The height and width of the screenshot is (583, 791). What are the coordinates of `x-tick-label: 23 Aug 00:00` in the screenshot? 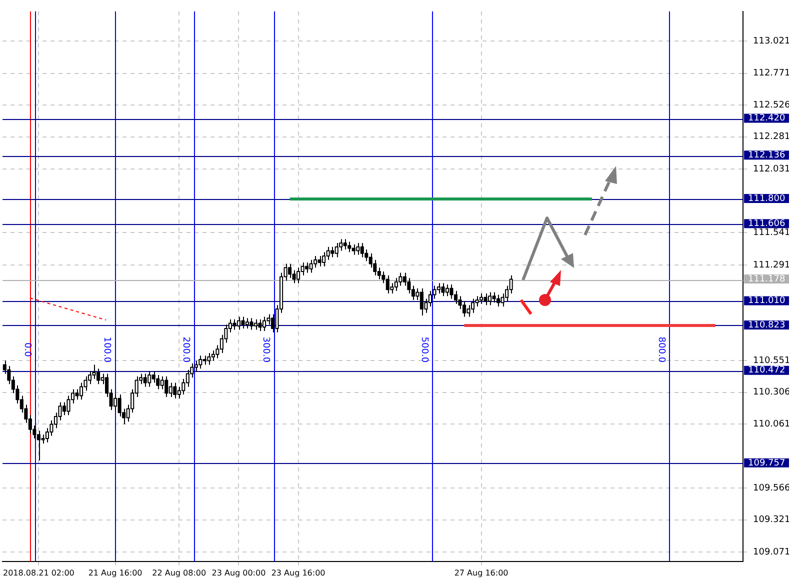 It's located at (239, 573).